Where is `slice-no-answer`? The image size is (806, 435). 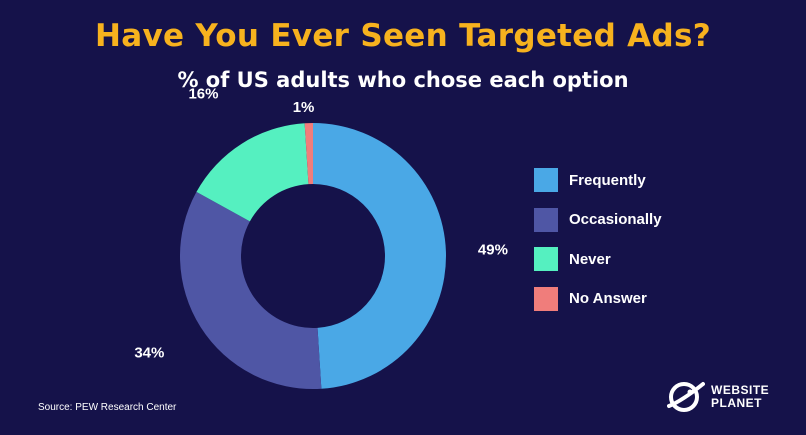 slice-no-answer is located at coordinates (308, 154).